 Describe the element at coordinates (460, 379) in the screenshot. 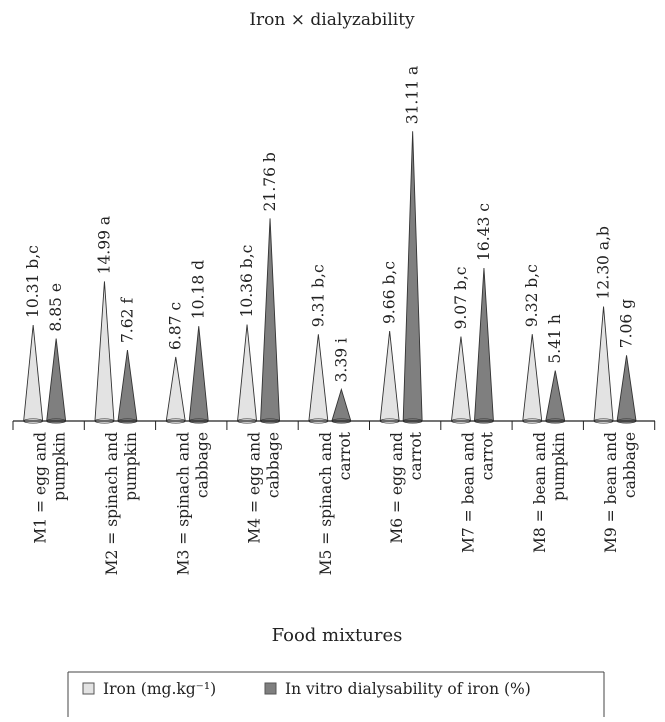

I see `bar-iron-m7` at that location.